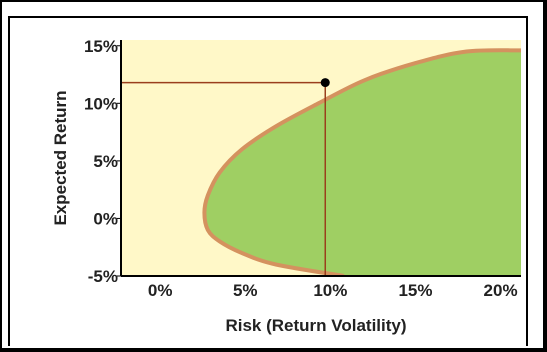 This screenshot has width=547, height=352. I want to click on x-tick-label: 5%, so click(245, 290).